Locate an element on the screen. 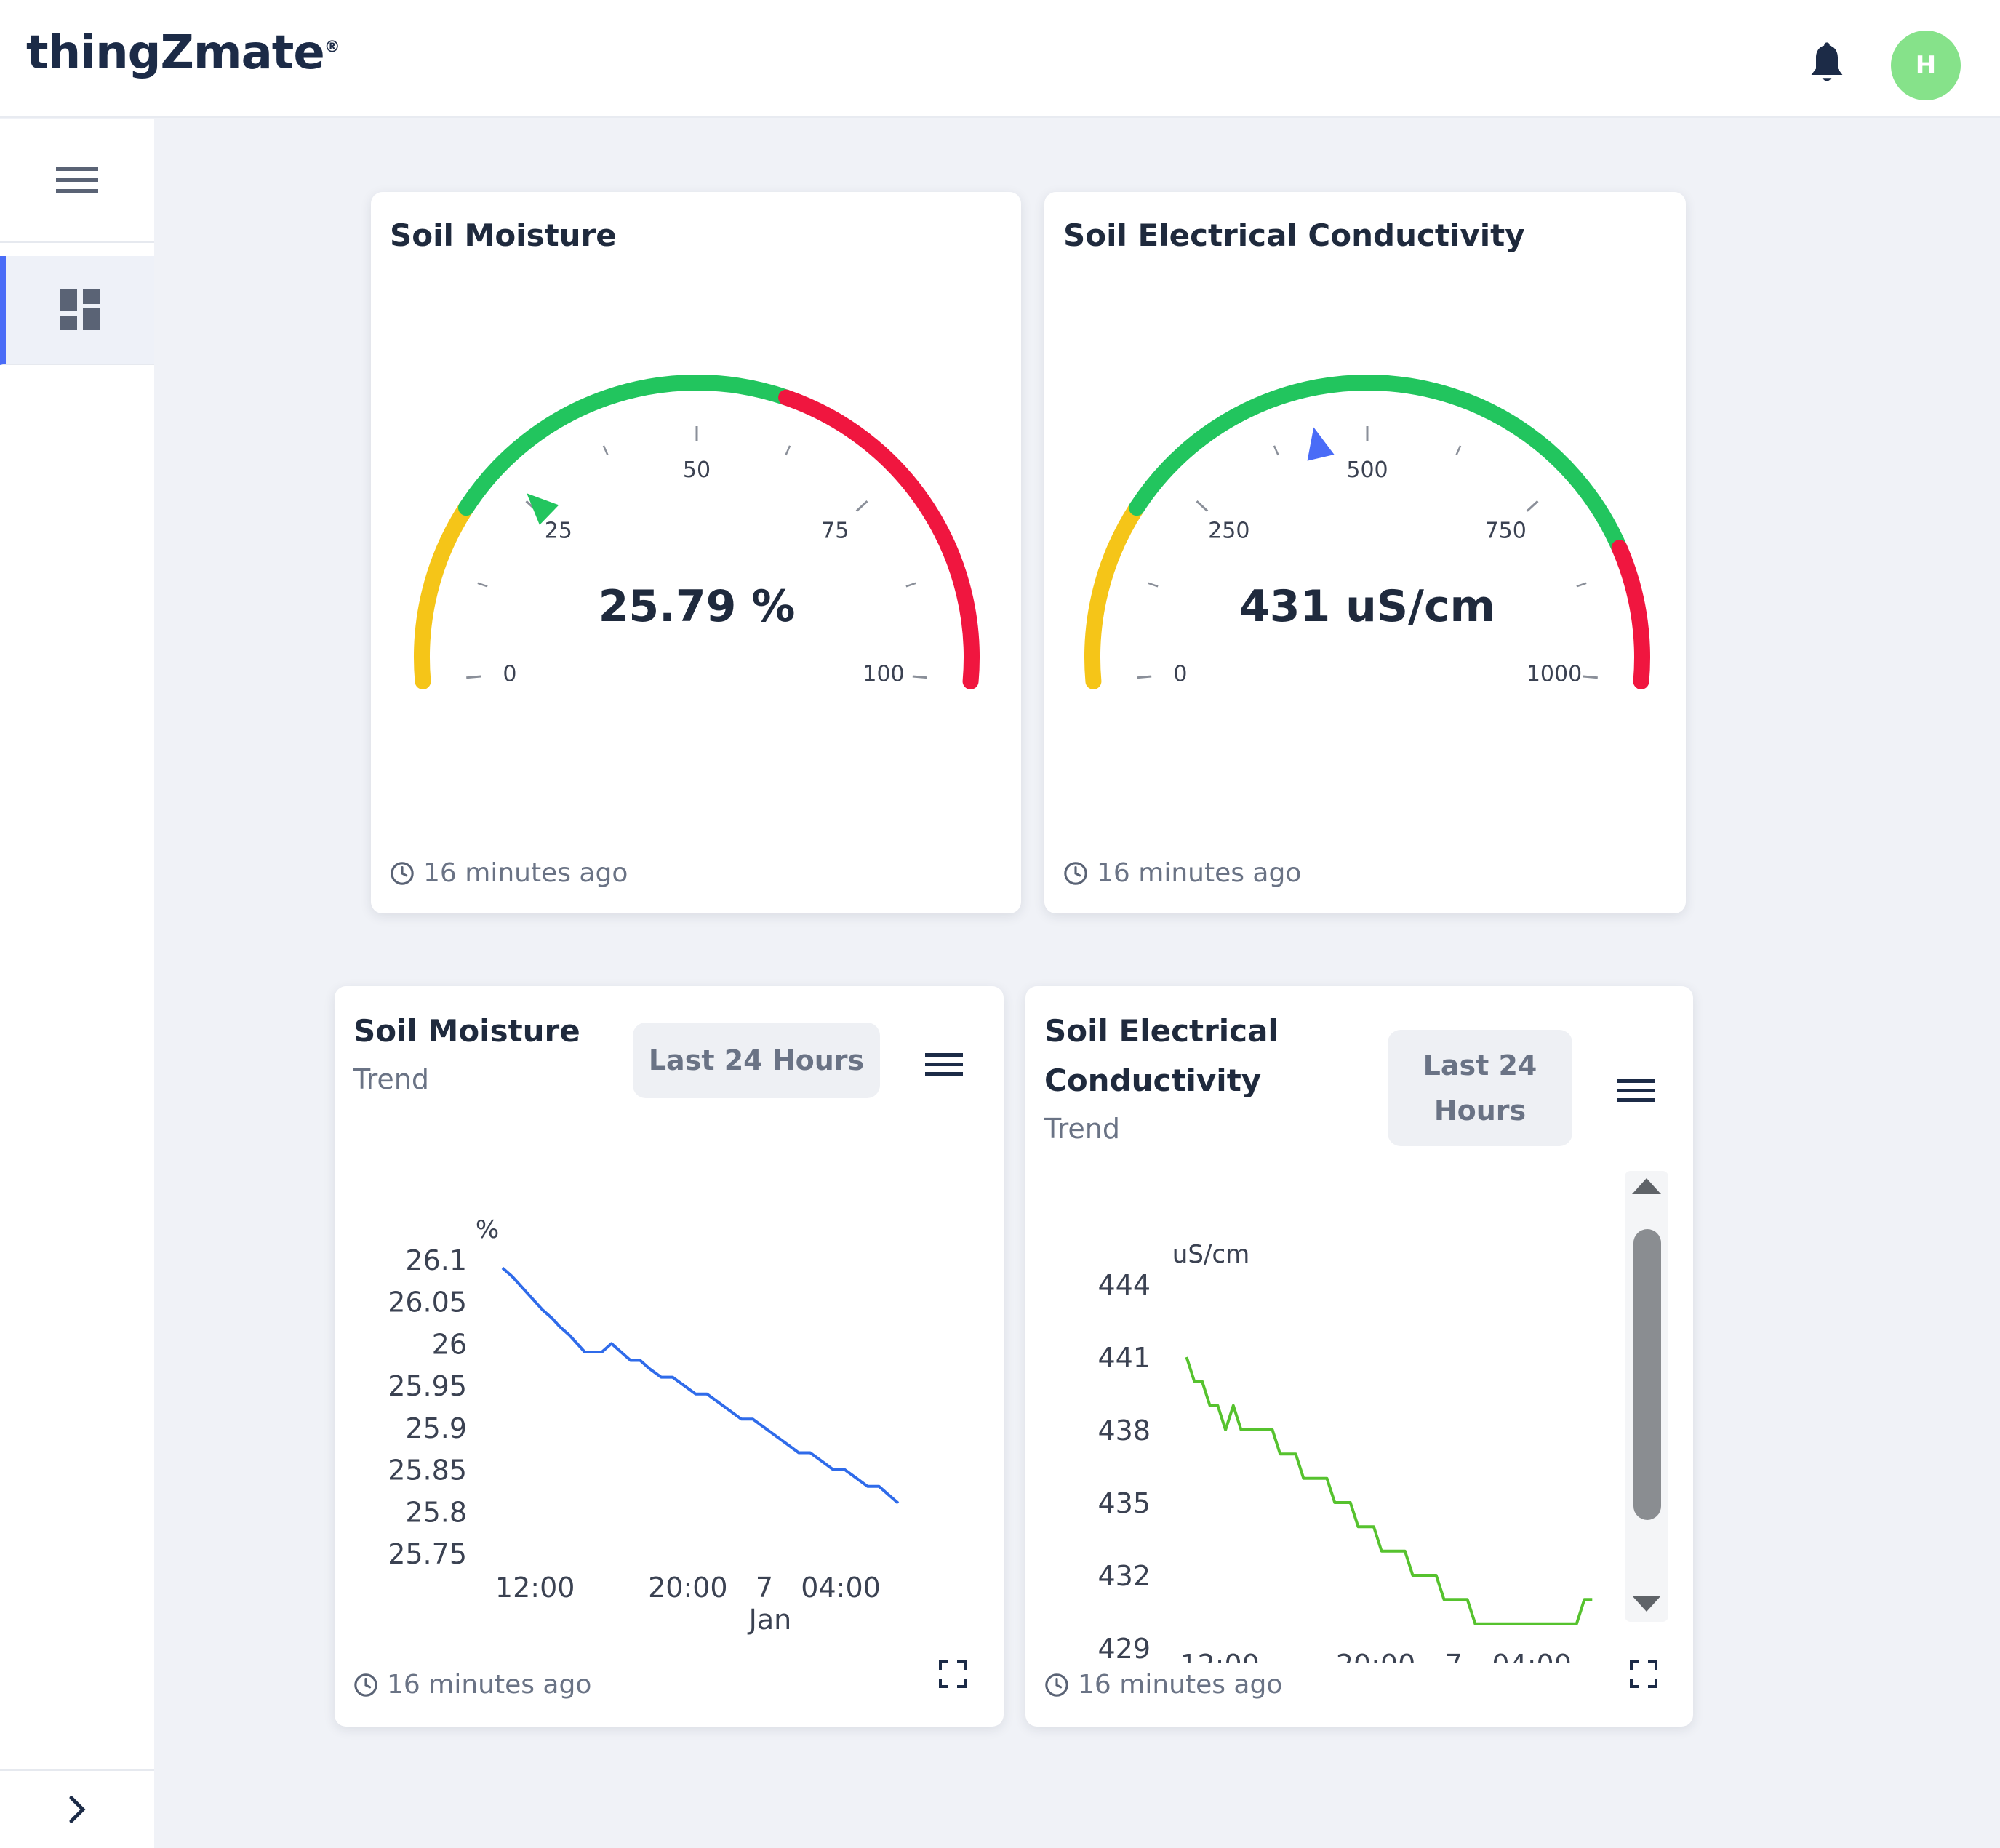  y-tick-label: 26.05 is located at coordinates (427, 1303).